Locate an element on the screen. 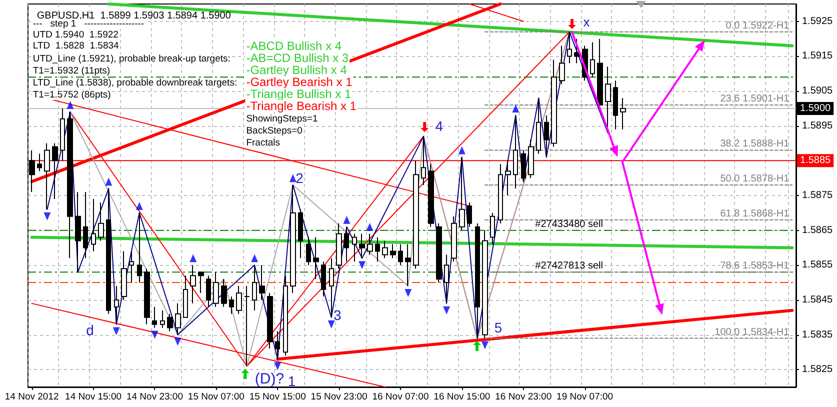 Image resolution: width=837 pixels, height=407 pixels. x-tick-label: 15 Nov 15:00 is located at coordinates (277, 397).